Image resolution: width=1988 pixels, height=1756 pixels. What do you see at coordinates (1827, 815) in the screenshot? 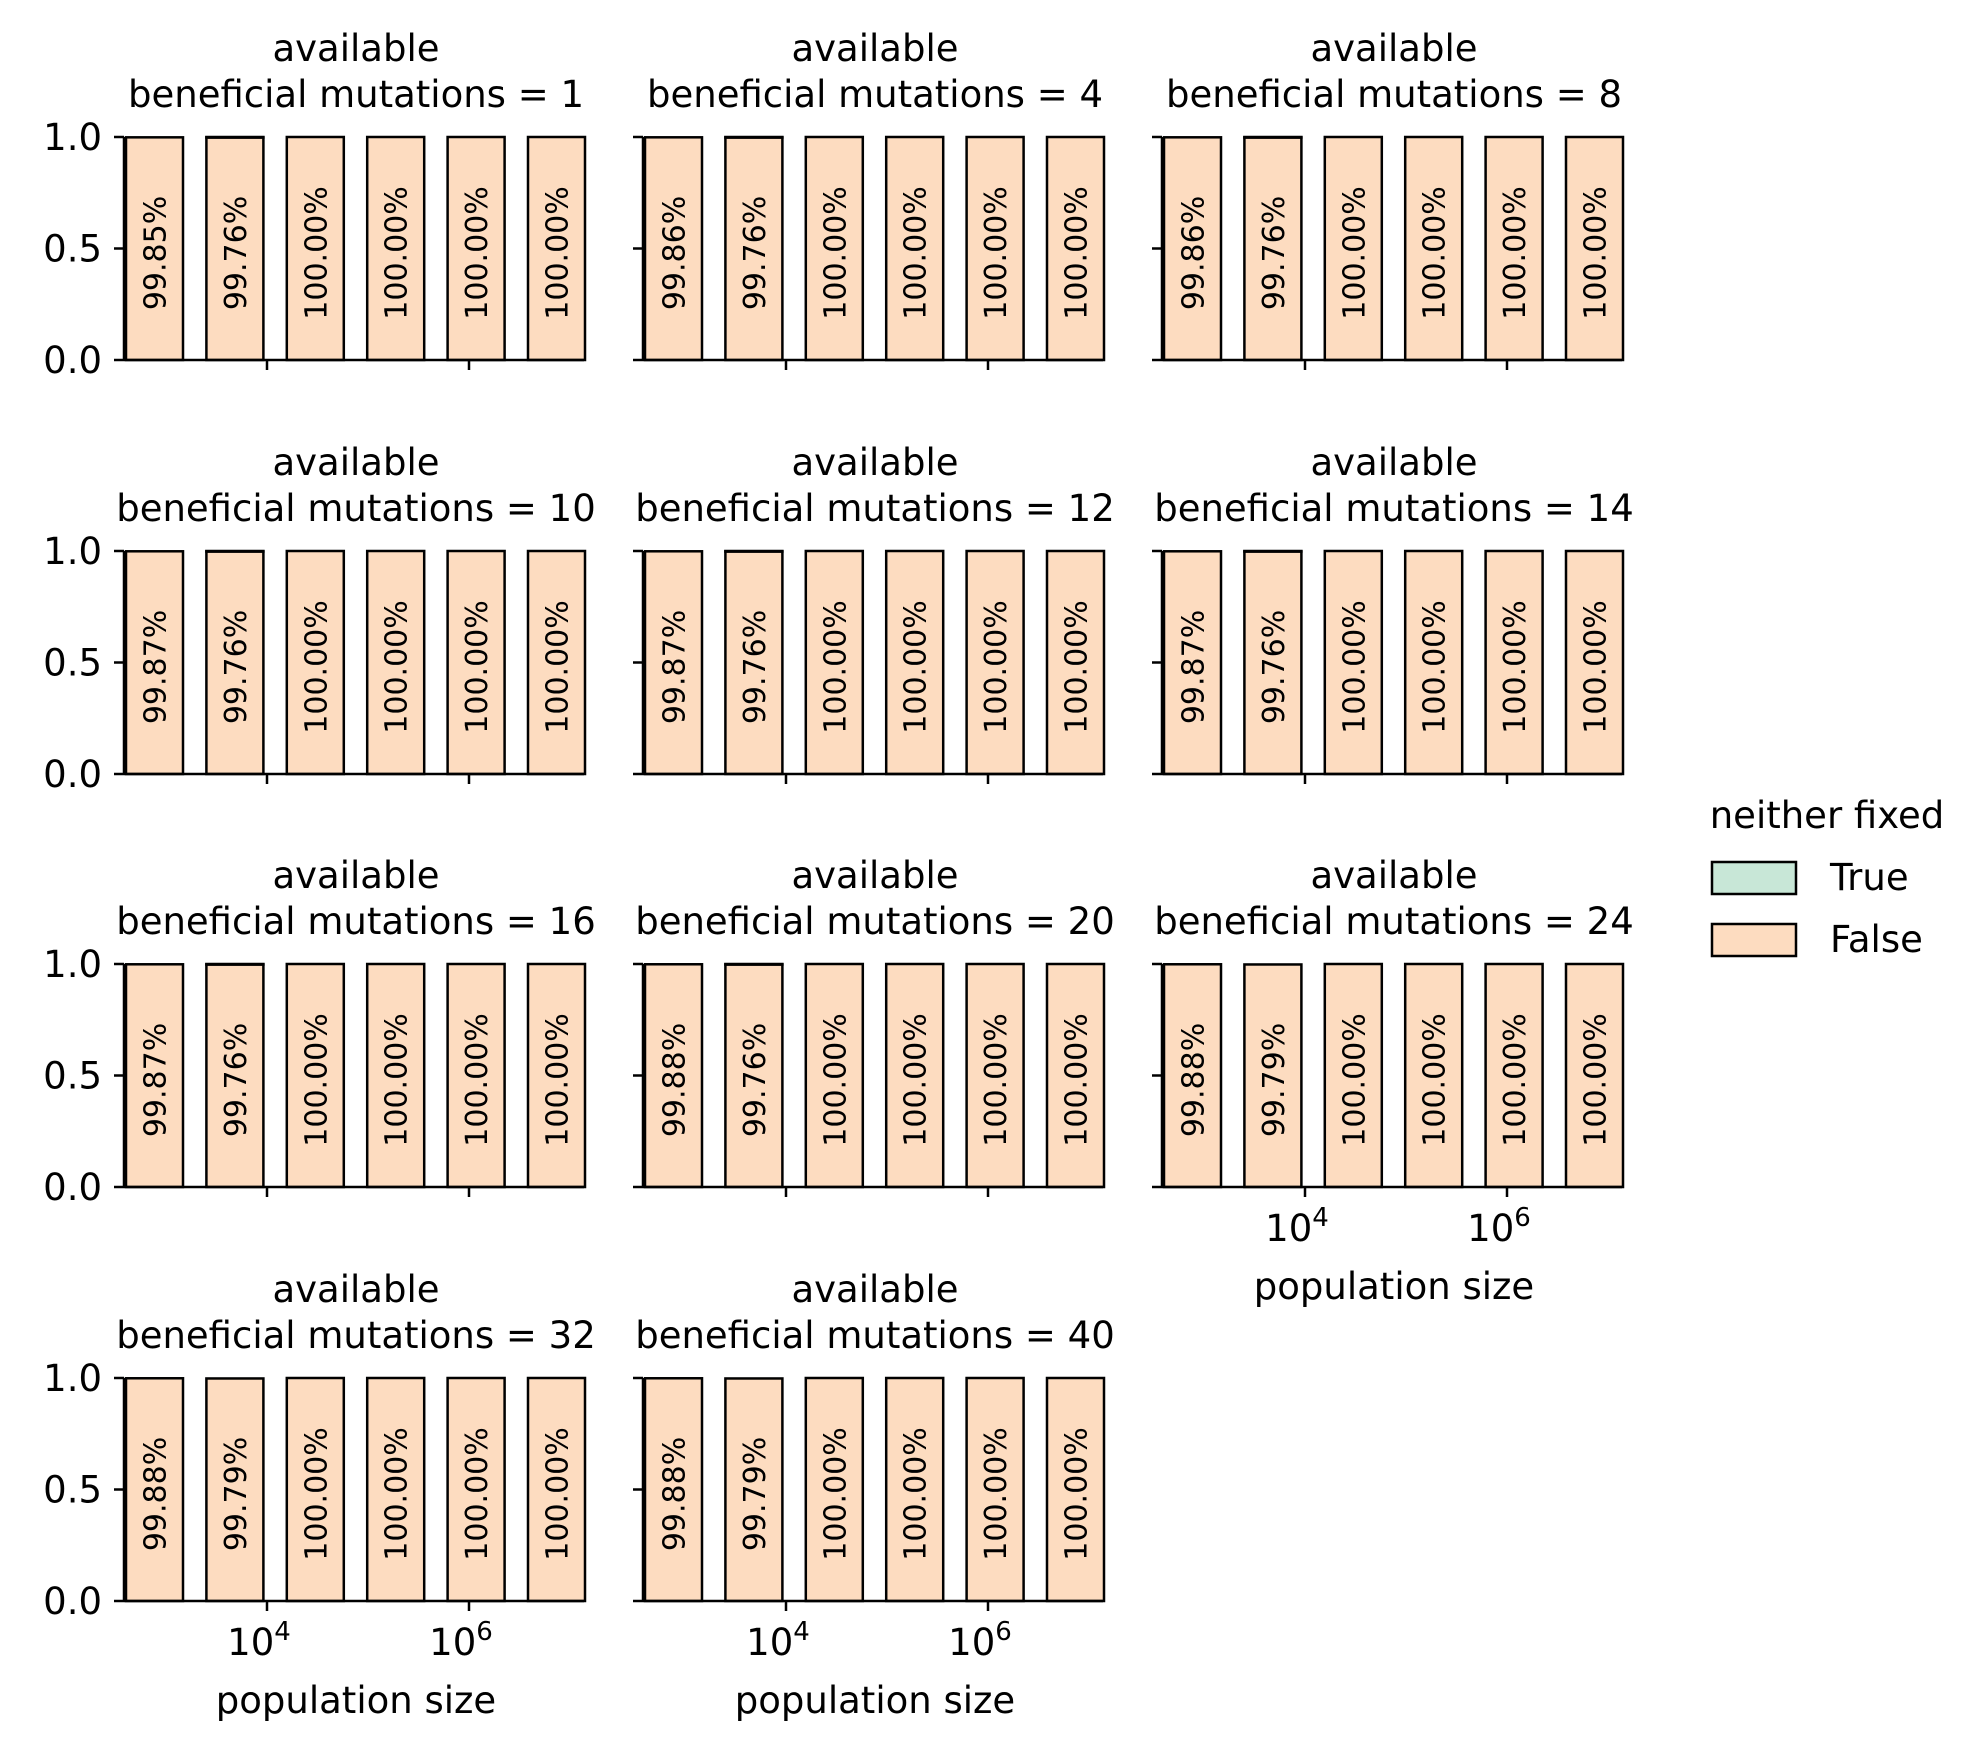
I see `legend-title: neither fixed` at bounding box center [1827, 815].